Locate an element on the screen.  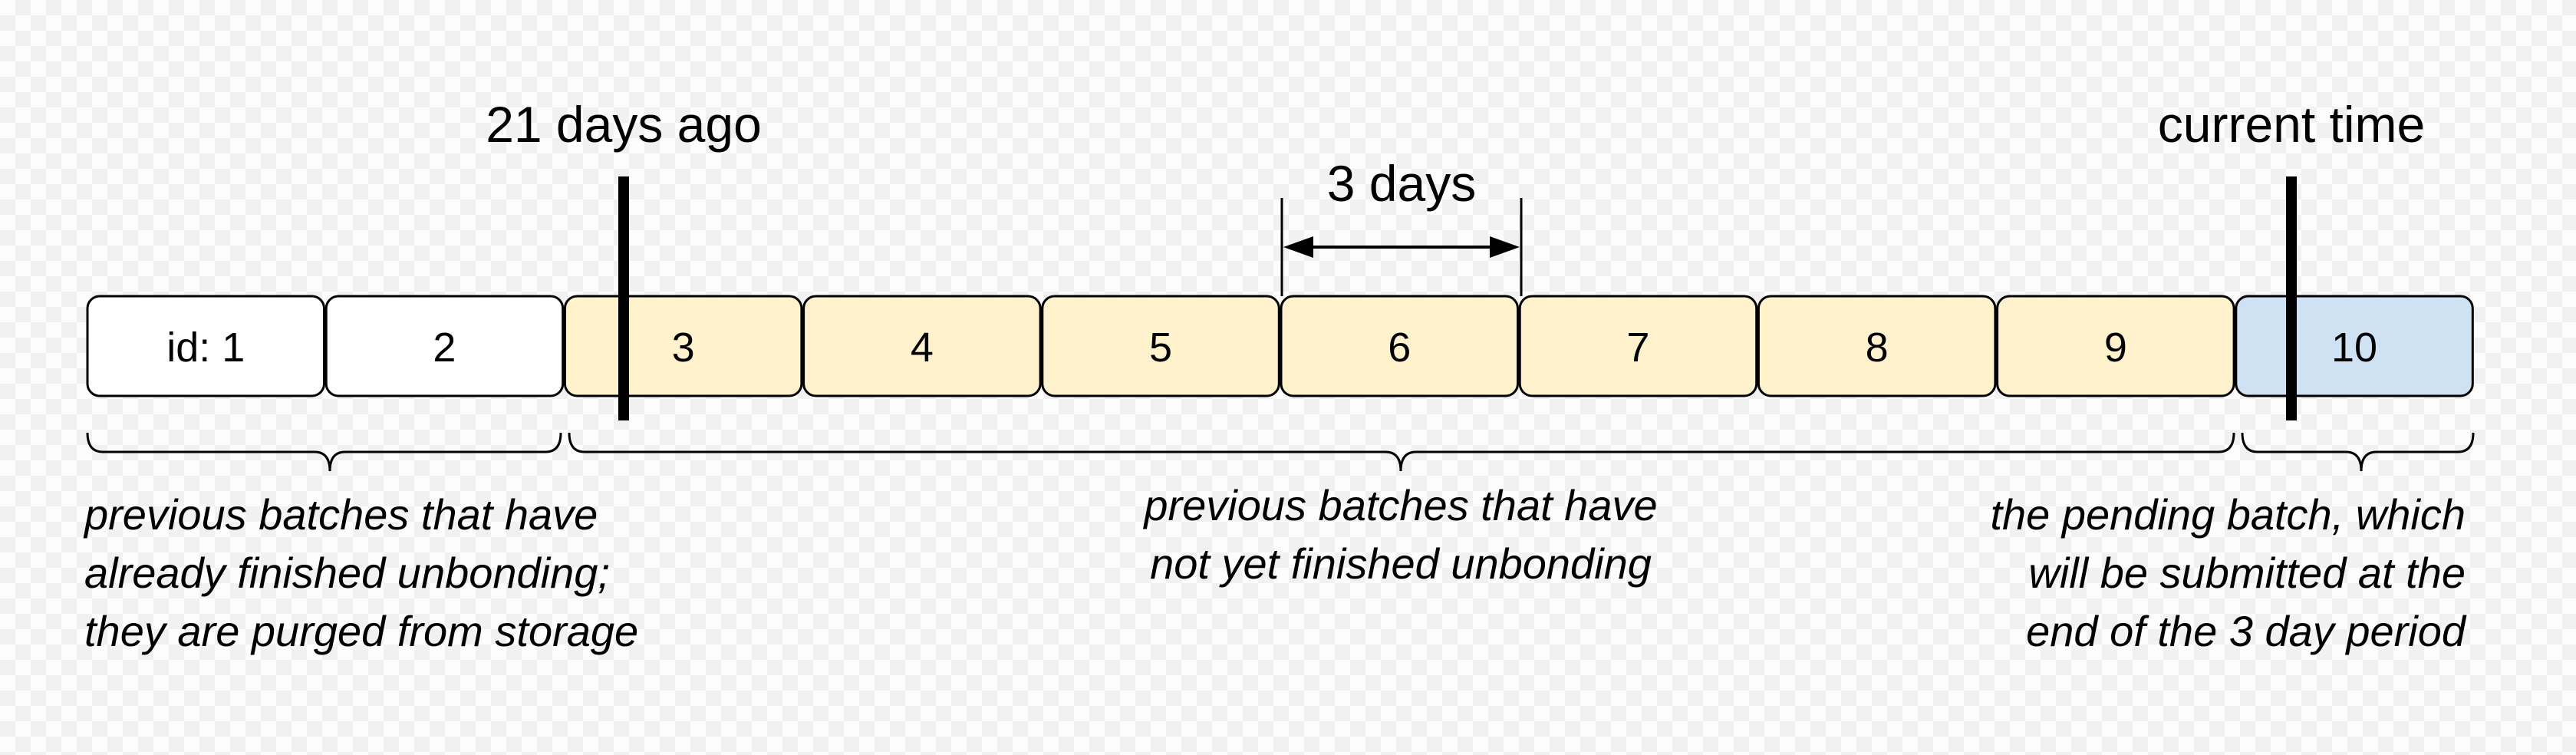
brace-pending is located at coordinates (2358, 452).